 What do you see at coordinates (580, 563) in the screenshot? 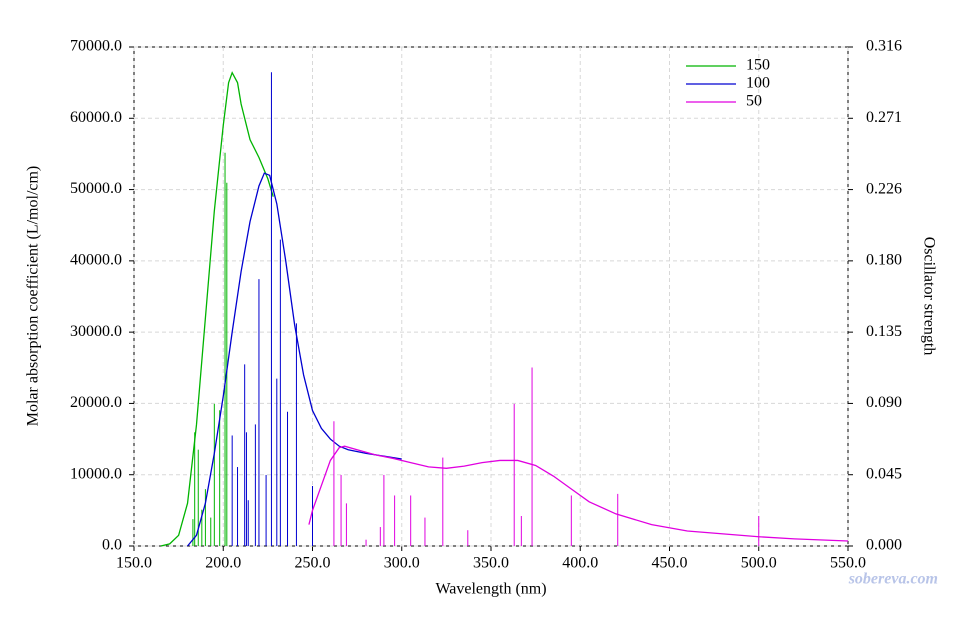
I see `x-tick-label: 400.0` at bounding box center [580, 563].